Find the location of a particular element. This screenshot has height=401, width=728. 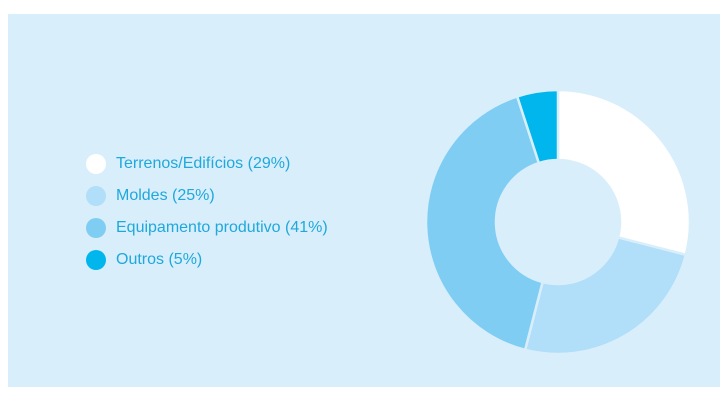

slice-equipamento is located at coordinates (484, 223).